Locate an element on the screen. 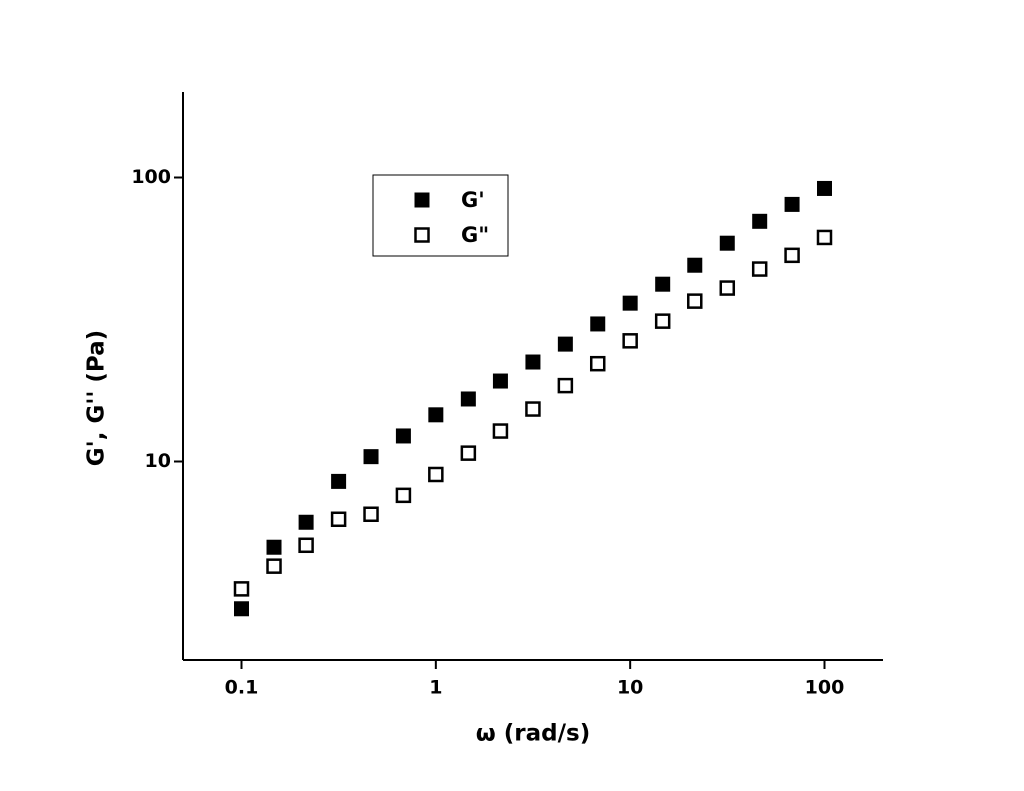  legend-label: G" is located at coordinates (475, 235).